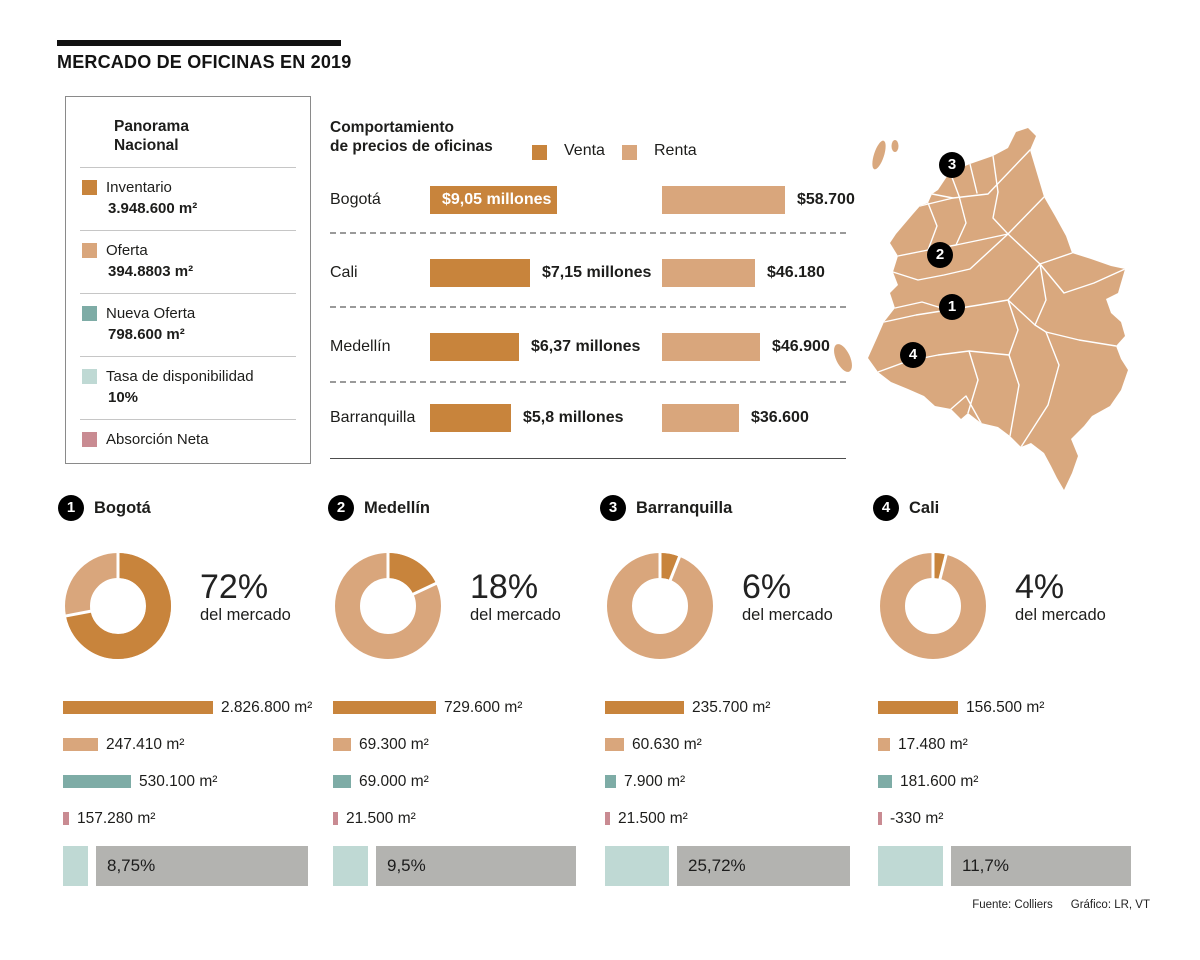  What do you see at coordinates (153, 208) in the screenshot?
I see `panorama-item-value: 3.948.600 m²` at bounding box center [153, 208].